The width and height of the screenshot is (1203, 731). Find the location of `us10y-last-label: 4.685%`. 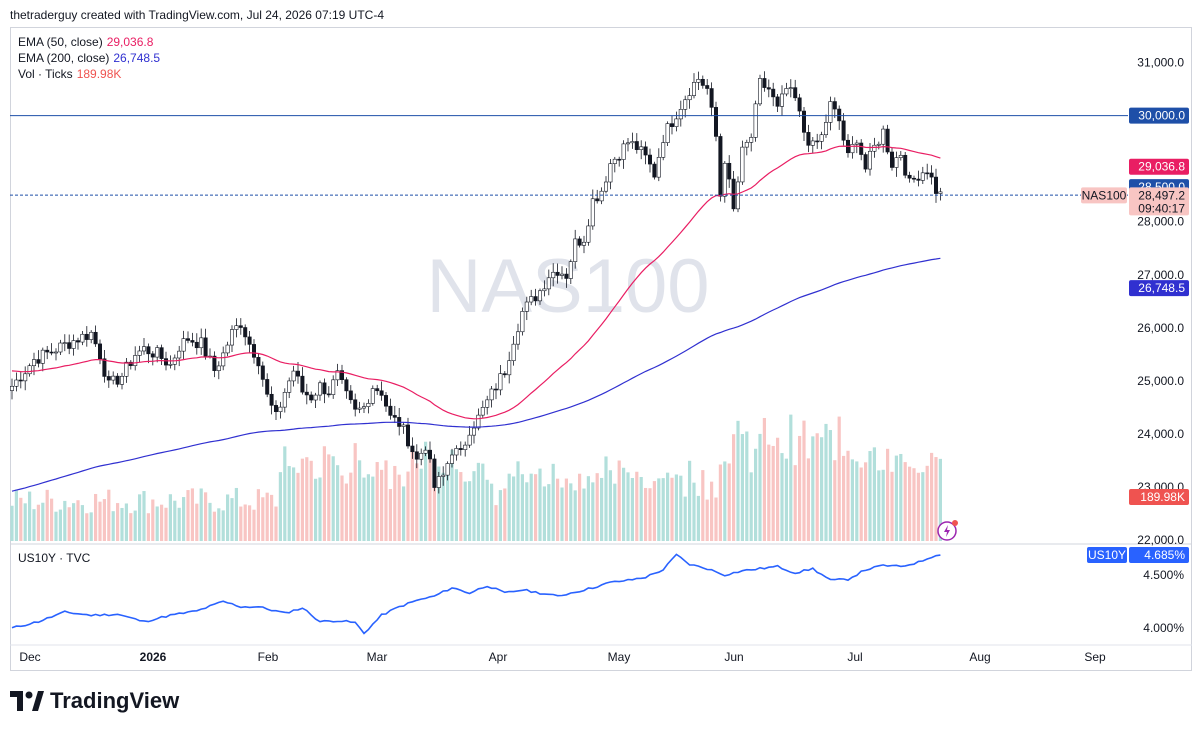

us10y-last-label: 4.685% is located at coordinates (1159, 555).